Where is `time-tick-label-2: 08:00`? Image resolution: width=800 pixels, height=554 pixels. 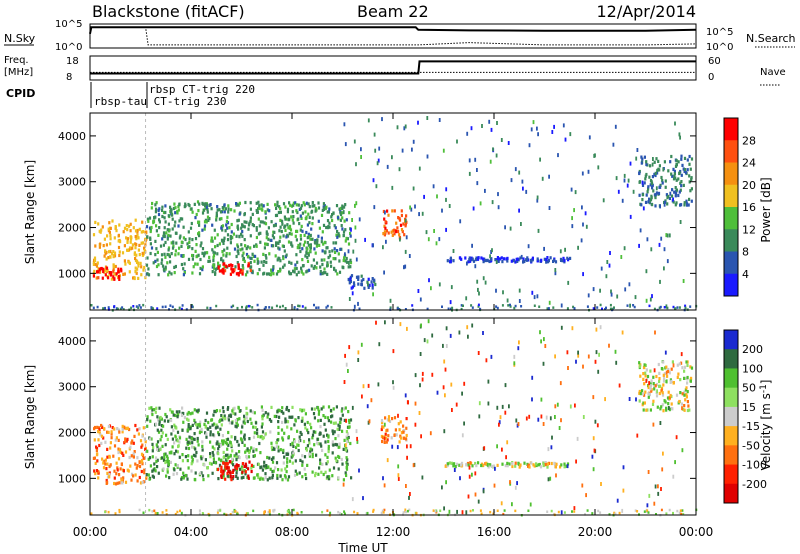
time-tick-label-2: 08:00 is located at coordinates (292, 532).